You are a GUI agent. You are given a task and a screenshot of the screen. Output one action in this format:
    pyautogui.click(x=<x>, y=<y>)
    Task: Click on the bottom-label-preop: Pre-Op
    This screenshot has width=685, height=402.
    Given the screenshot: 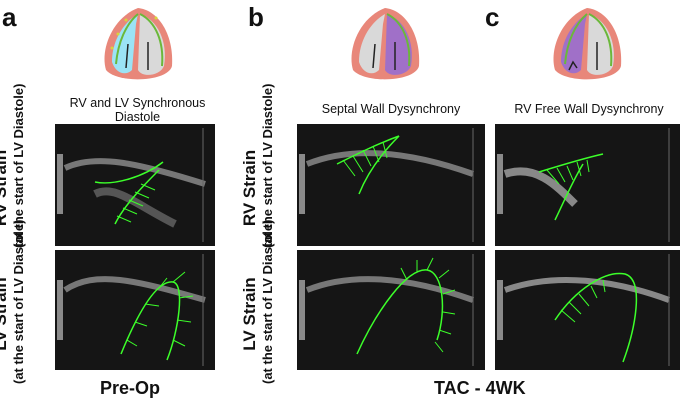 What is the action you would take?
    pyautogui.click(x=130, y=388)
    